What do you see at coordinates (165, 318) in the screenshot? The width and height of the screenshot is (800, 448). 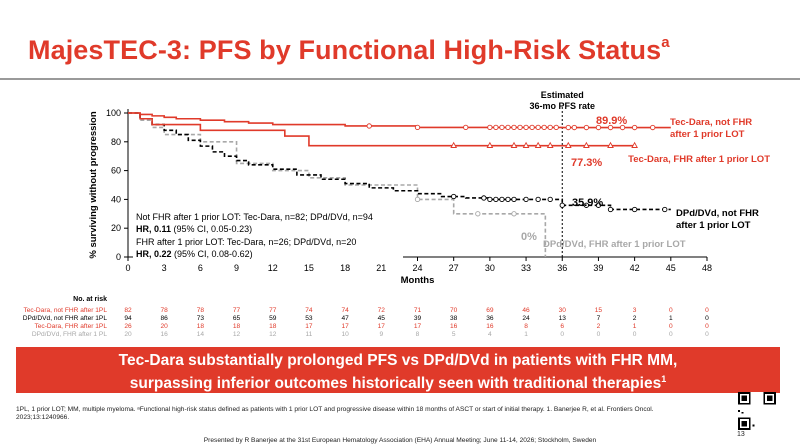 I see `risk-cell: 86` at bounding box center [165, 318].